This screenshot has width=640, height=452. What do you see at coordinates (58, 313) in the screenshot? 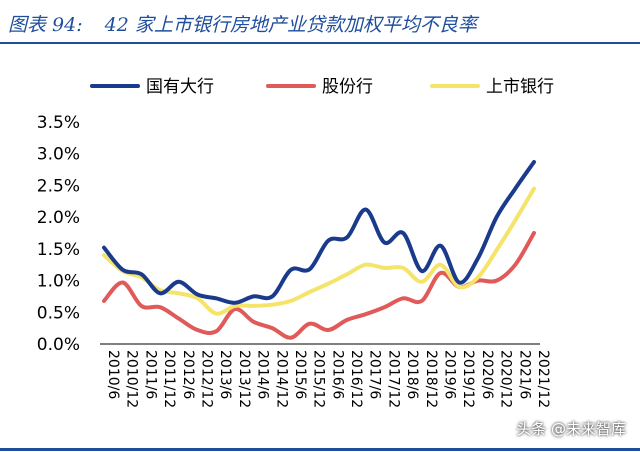
I see `y-tick-label: 0.5%` at bounding box center [58, 313].